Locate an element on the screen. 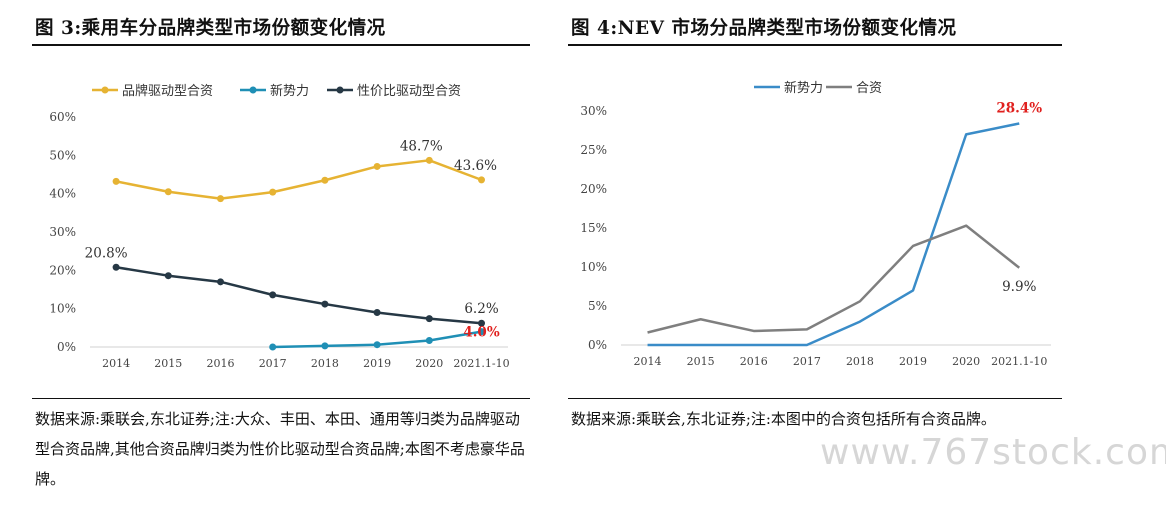 This screenshot has height=511, width=1166. legend-item: 性价比驱动型合资 is located at coordinates (394, 91).